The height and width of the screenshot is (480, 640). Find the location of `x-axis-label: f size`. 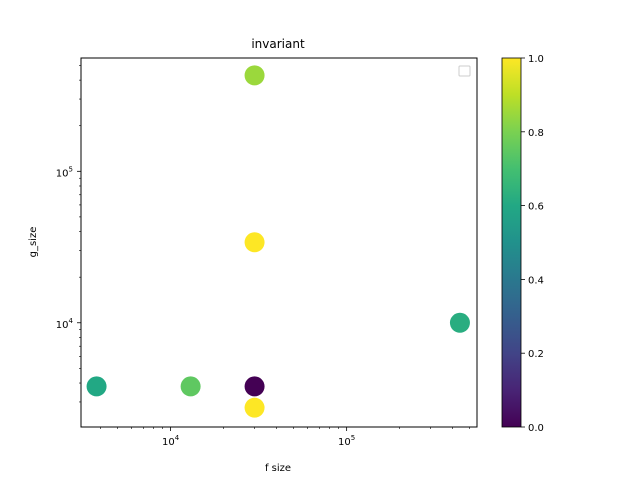

x-axis-label: f size is located at coordinates (278, 468).